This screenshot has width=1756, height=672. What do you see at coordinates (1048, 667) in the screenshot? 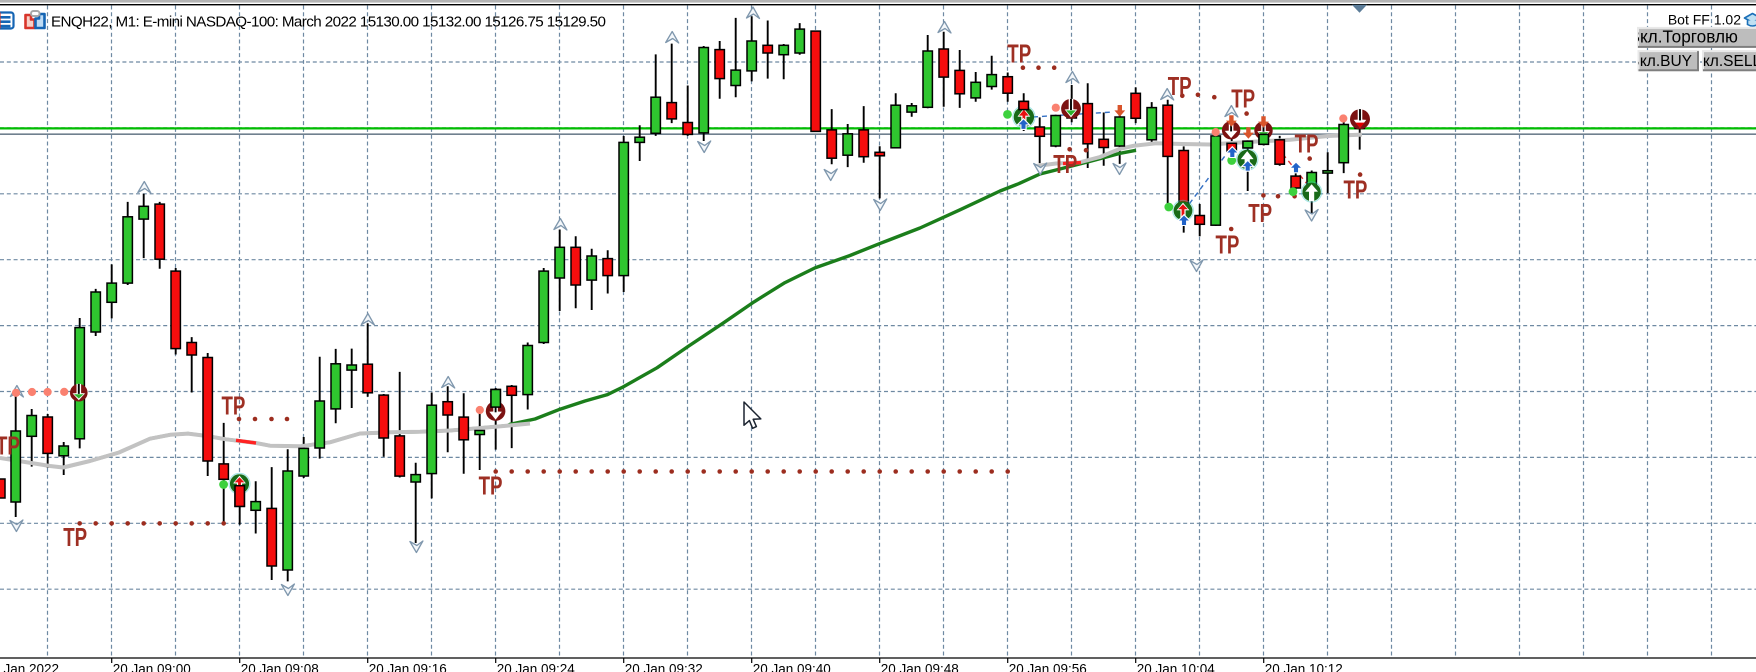
I see `svg-text: 20 Jan 09:56` at bounding box center [1048, 667].